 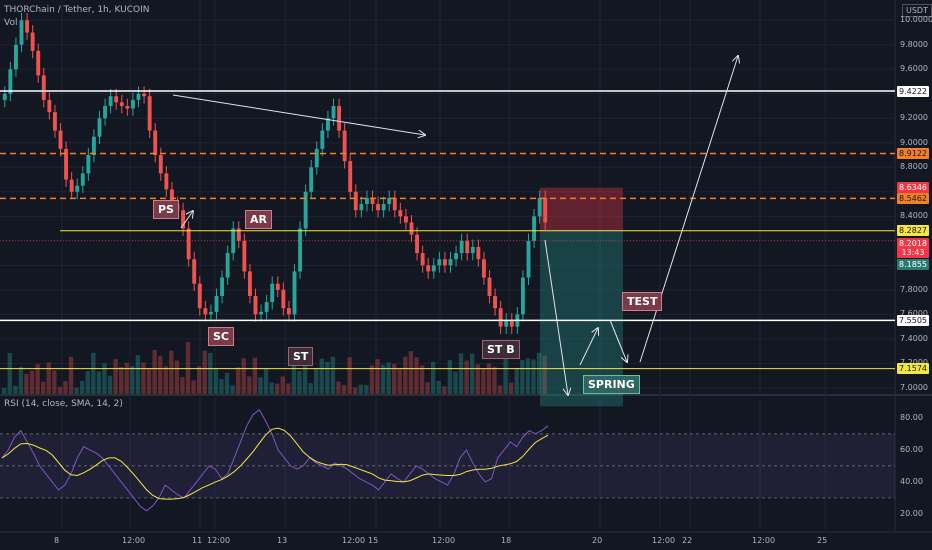 I want to click on time-tick-label: 25, so click(x=822, y=540).